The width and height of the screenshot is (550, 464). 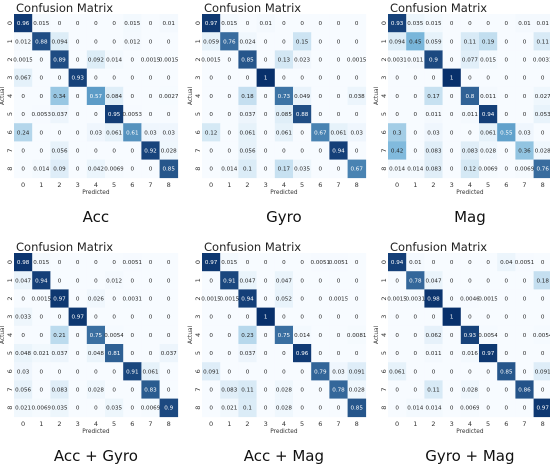 What do you see at coordinates (416, 300) in the screenshot?
I see `cell-value-label: 0.0031` at bounding box center [416, 300].